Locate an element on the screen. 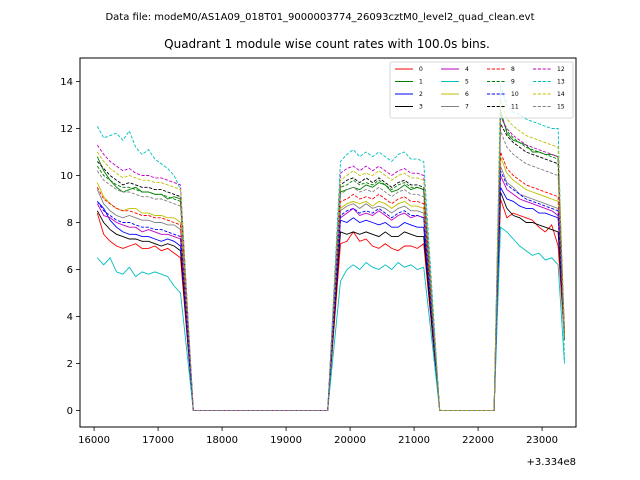  x-tick-label: 22000 is located at coordinates (478, 440).